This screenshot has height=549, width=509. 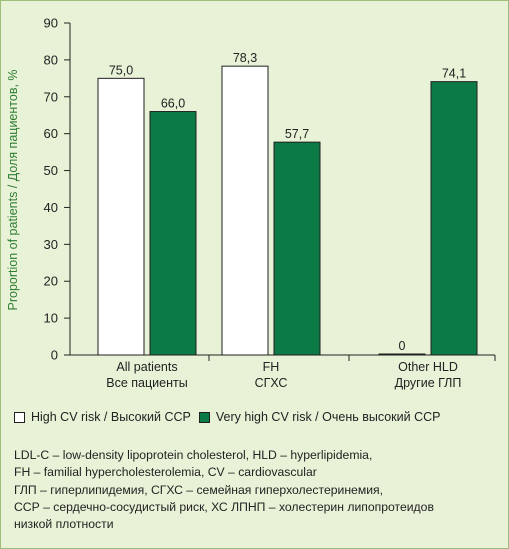 What do you see at coordinates (51, 207) in the screenshot?
I see `y-tick-label: 40` at bounding box center [51, 207].